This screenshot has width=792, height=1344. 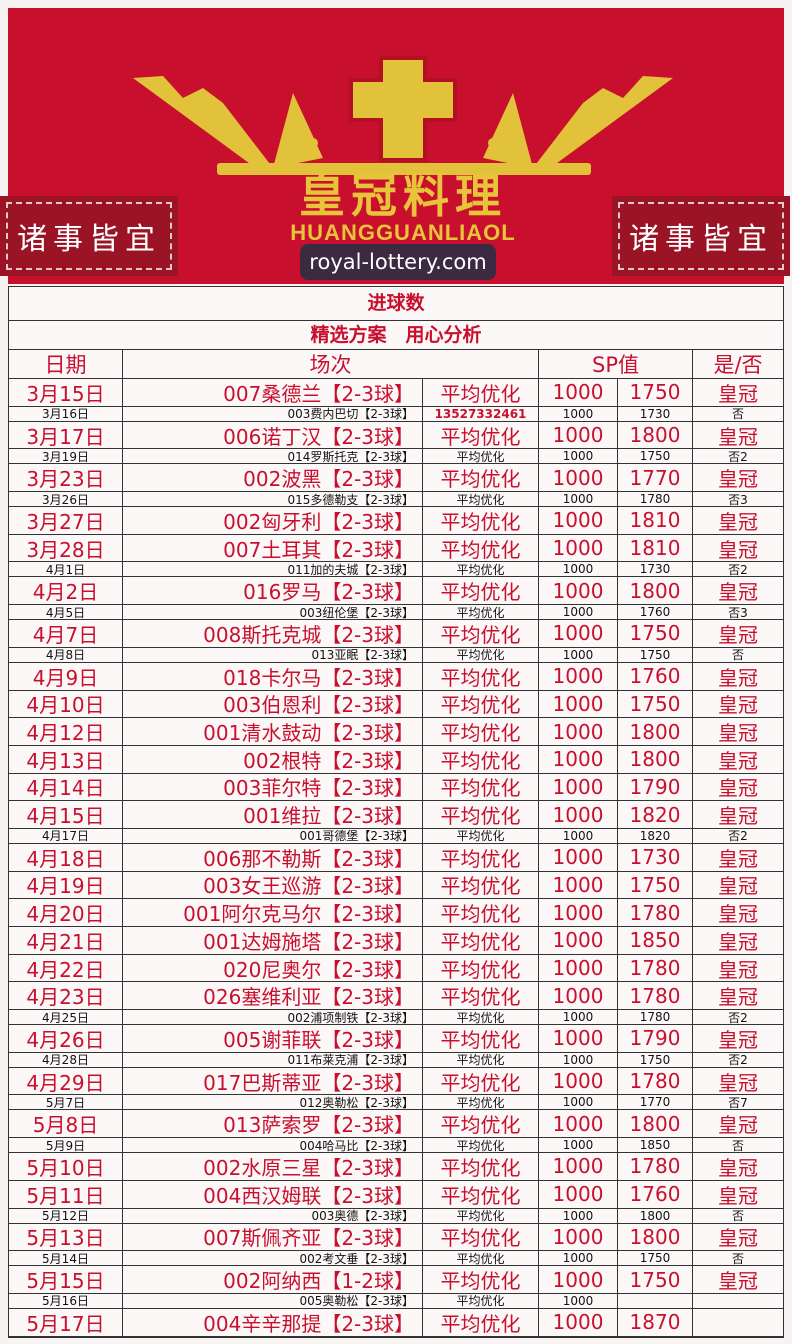 What do you see at coordinates (66, 1300) in the screenshot?
I see `cell-date: 5月16日` at bounding box center [66, 1300].